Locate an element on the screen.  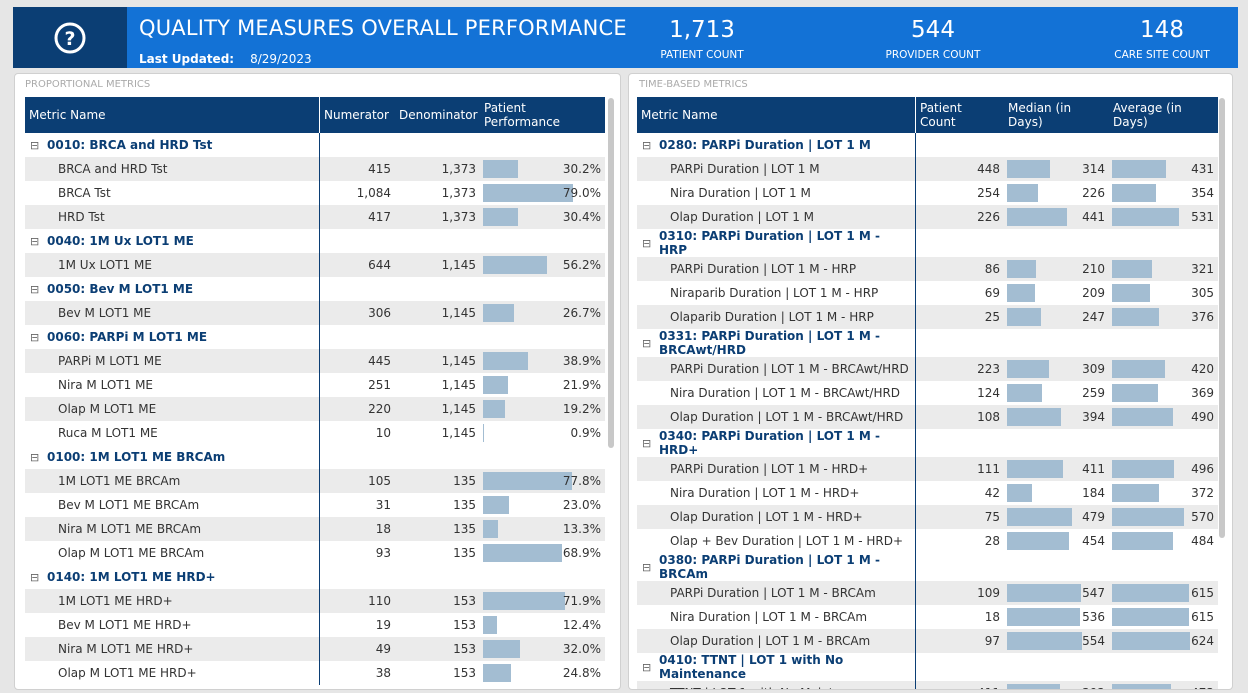
metric-name: 1M Ux LOT1 ME is located at coordinates (172, 265).